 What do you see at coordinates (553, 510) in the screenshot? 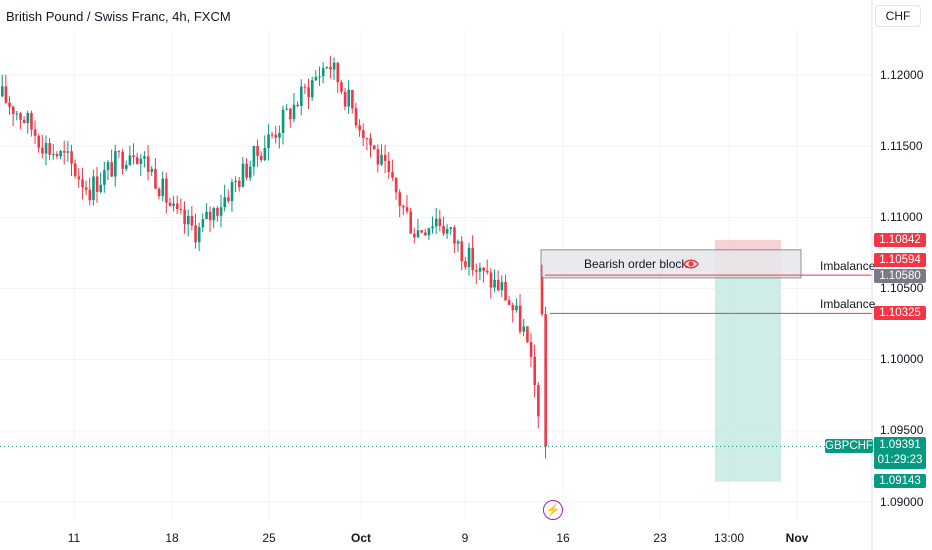
I see `lightning-icon: ⚡` at bounding box center [553, 510].